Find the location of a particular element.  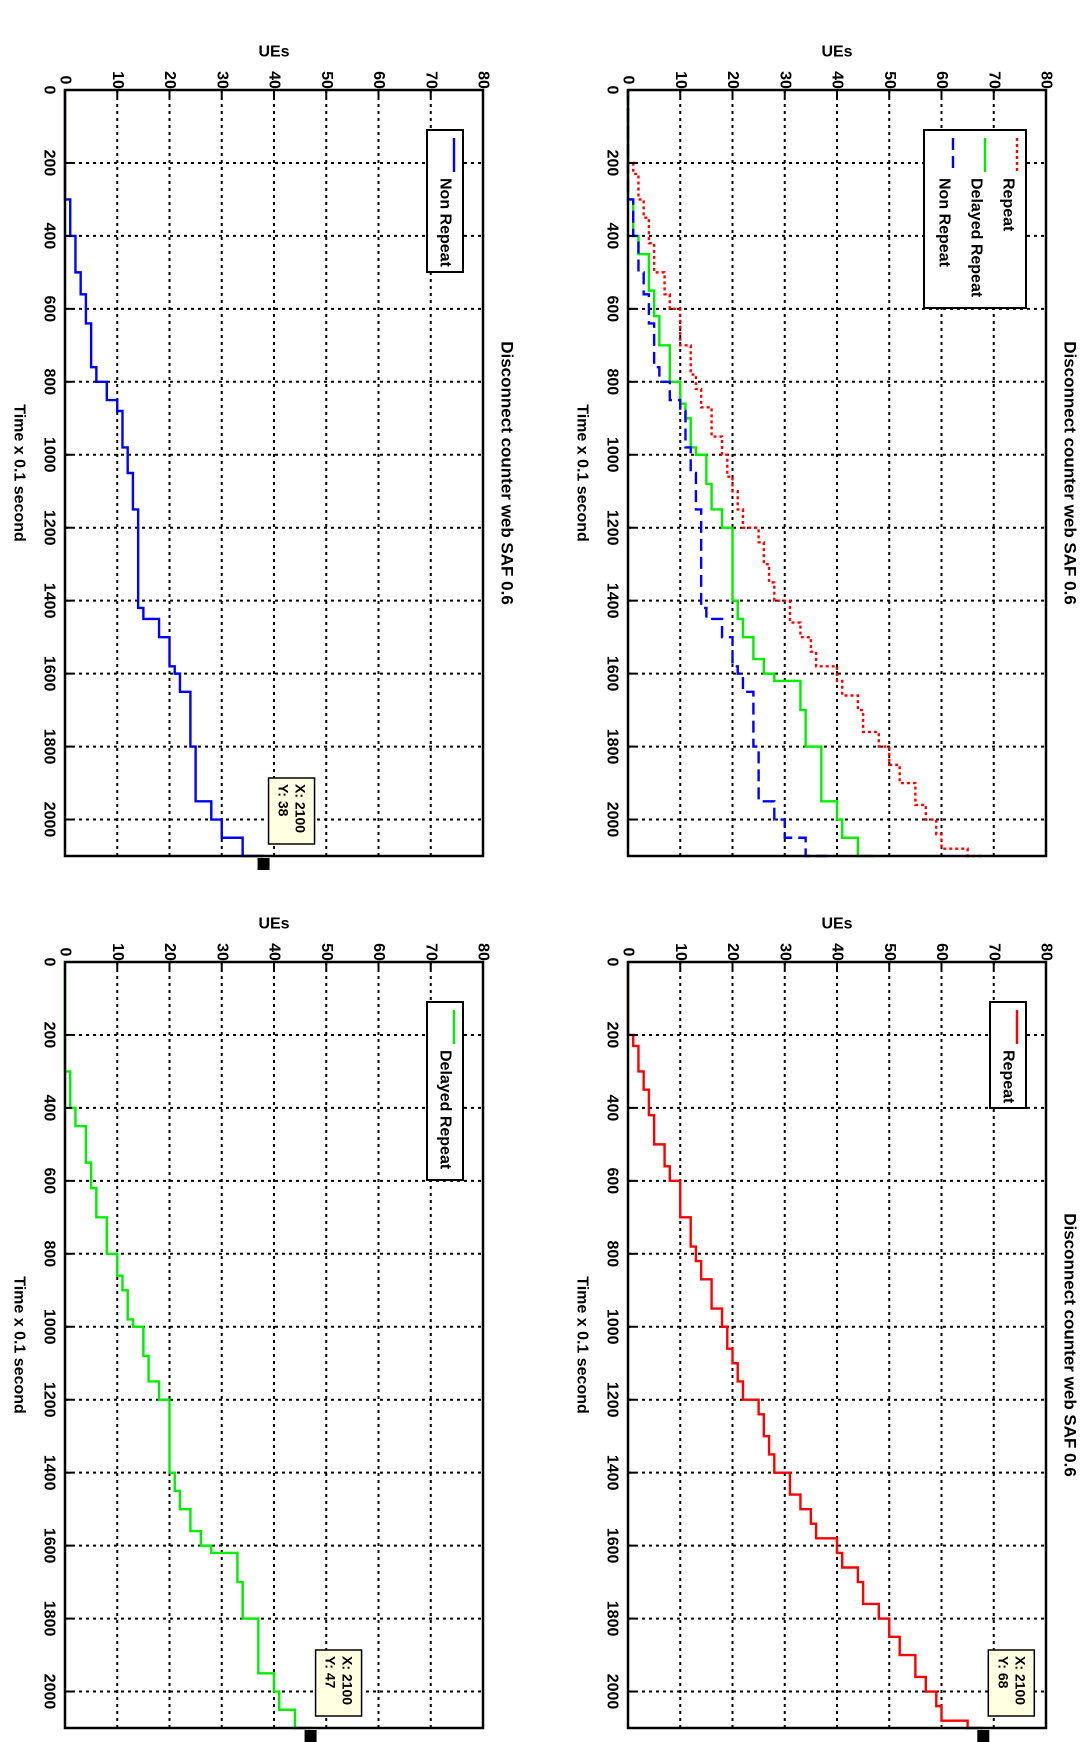

legend: Non Repeat is located at coordinates (445, 201).